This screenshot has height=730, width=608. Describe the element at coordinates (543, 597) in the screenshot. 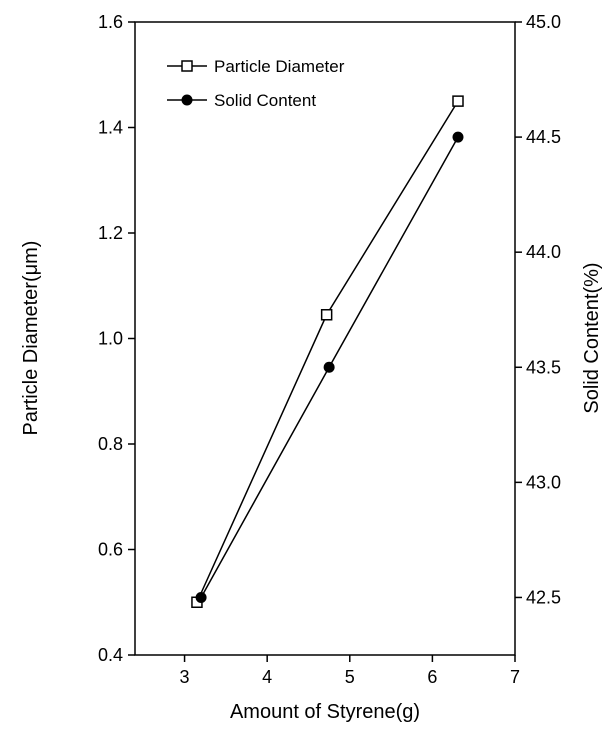

I see `y2-tick-label: 42.5` at that location.